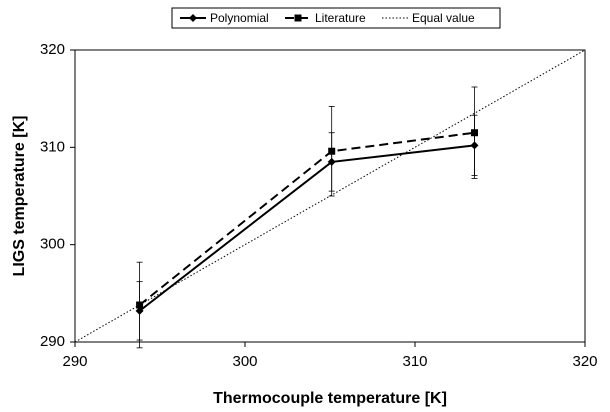 Image resolution: width=610 pixels, height=412 pixels. What do you see at coordinates (52, 244) in the screenshot?
I see `y-tick-label: 300` at bounding box center [52, 244].